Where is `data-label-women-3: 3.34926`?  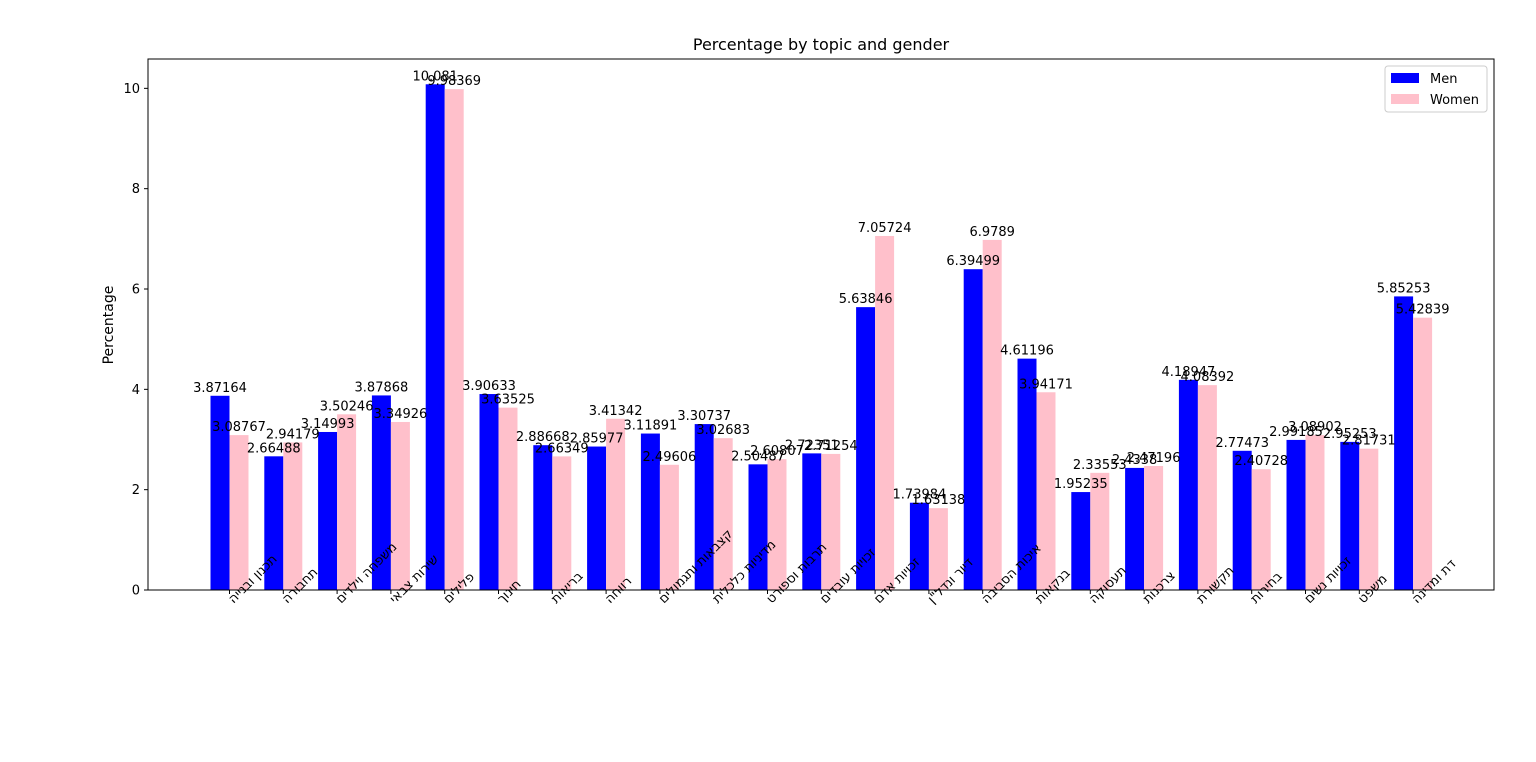
data-label-women-3: 3.34926 is located at coordinates (401, 414).